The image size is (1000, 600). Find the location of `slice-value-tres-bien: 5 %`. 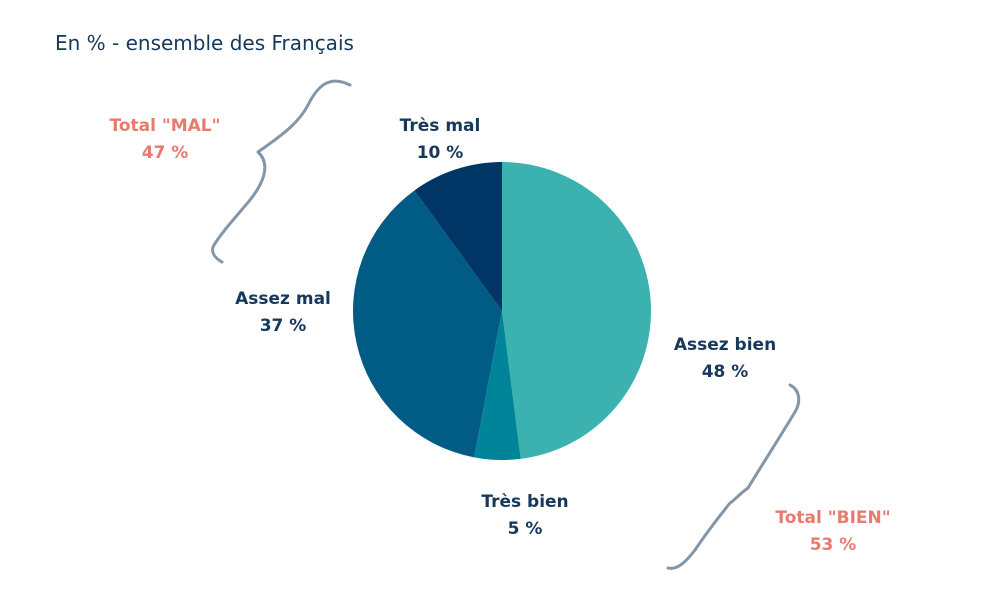

slice-value-tres-bien: 5 % is located at coordinates (525, 529).